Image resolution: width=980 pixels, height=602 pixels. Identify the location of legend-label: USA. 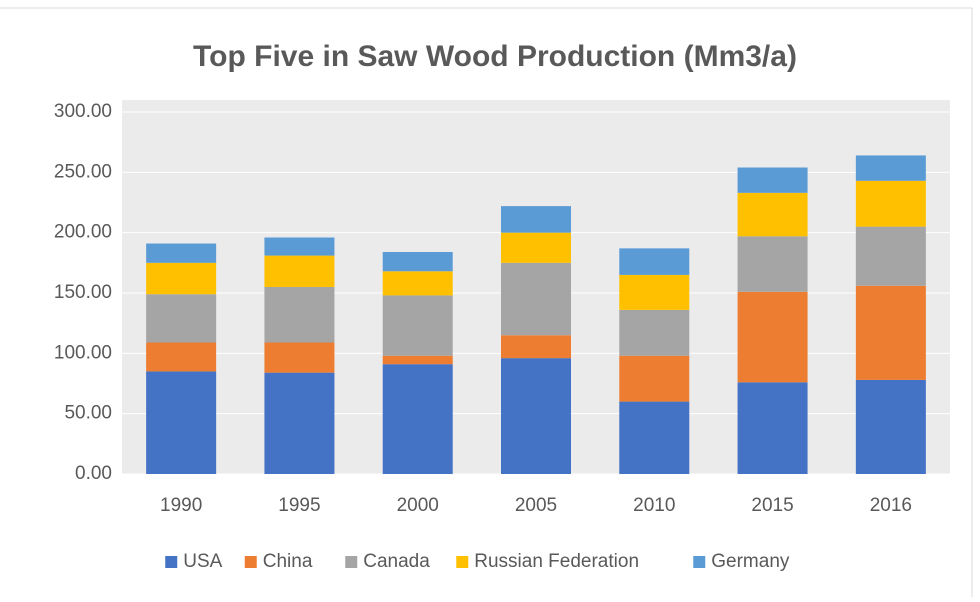
(202, 561).